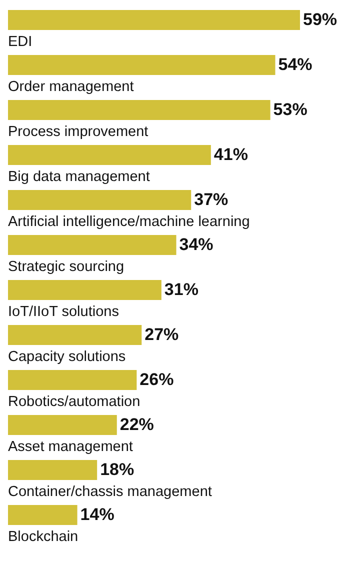  Describe the element at coordinates (71, 87) in the screenshot. I see `y-tick-label: Order management` at that location.